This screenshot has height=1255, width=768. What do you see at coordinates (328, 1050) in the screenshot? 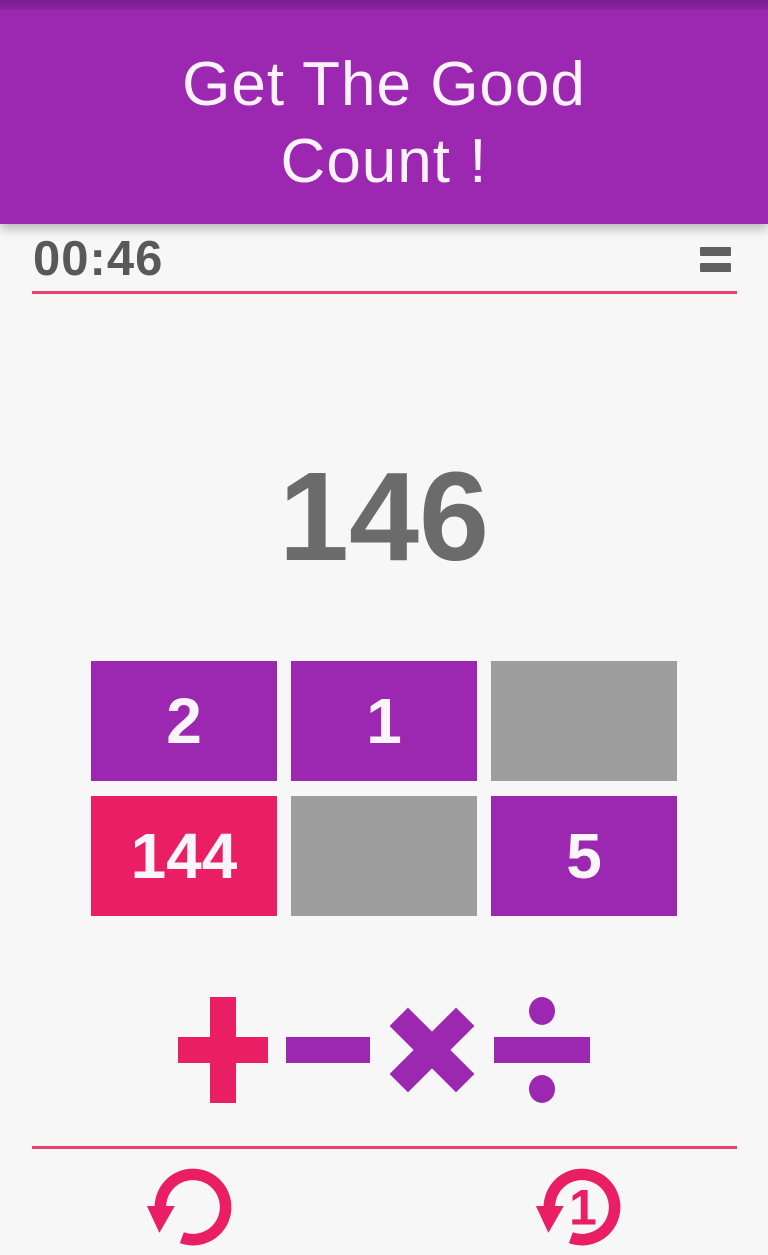
I see `minus-operator-icon` at bounding box center [328, 1050].